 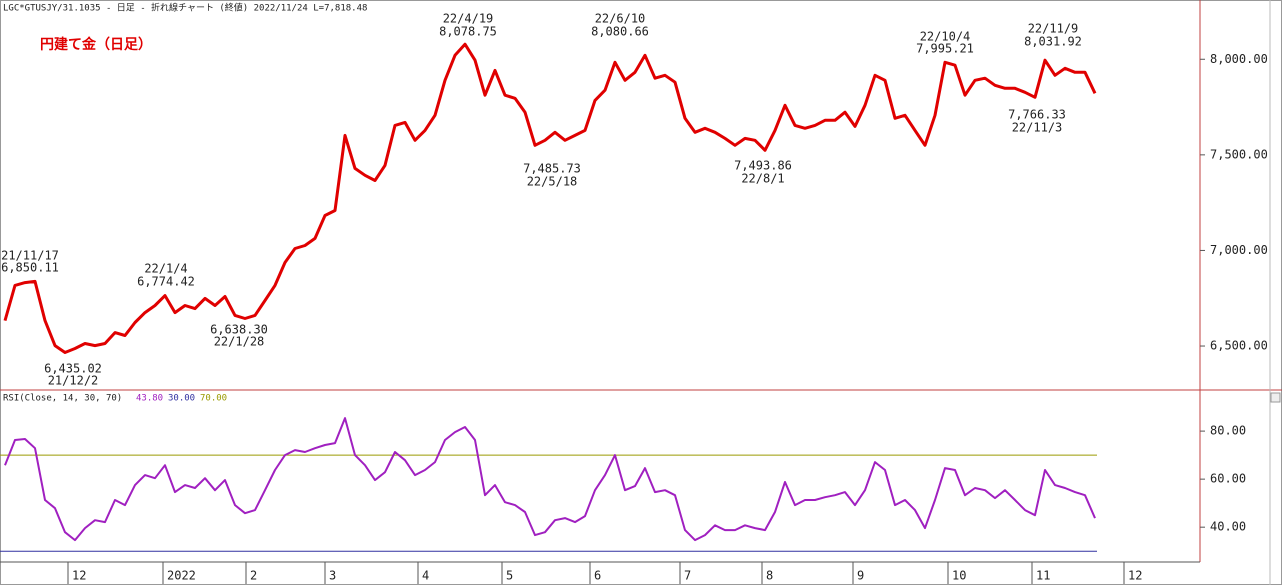 I want to click on annotation-date: 22/11/9, so click(x=1053, y=29).